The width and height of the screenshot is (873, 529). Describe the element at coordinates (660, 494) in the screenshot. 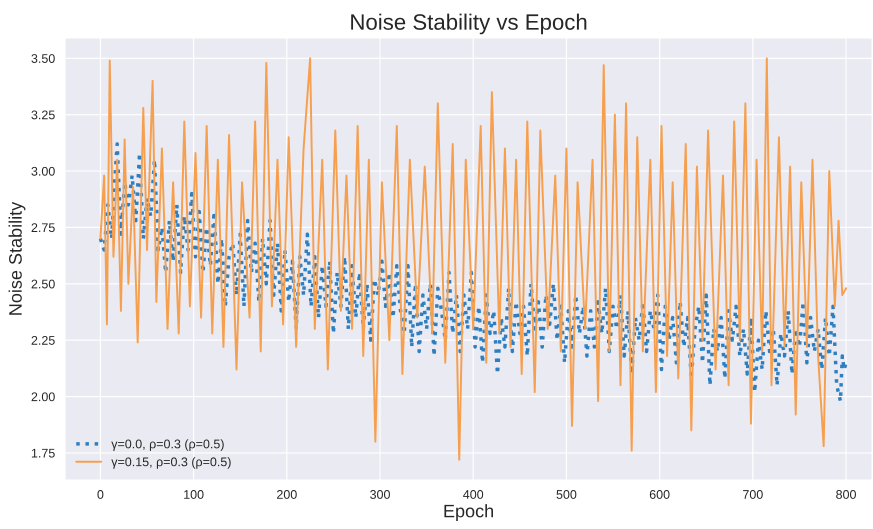

I see `x-tick-label: 600` at that location.